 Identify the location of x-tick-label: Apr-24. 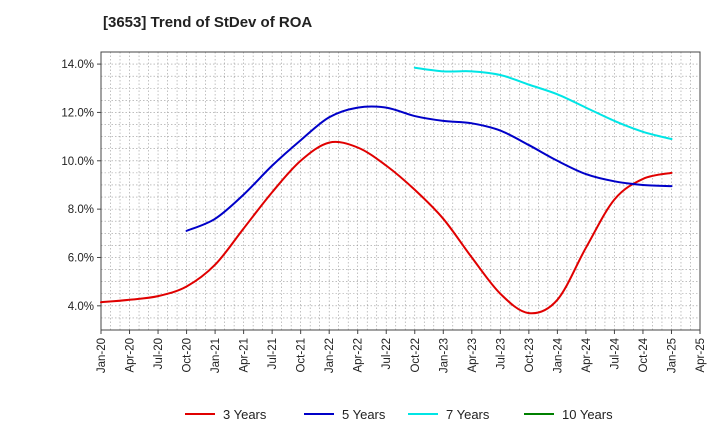
(587, 354).